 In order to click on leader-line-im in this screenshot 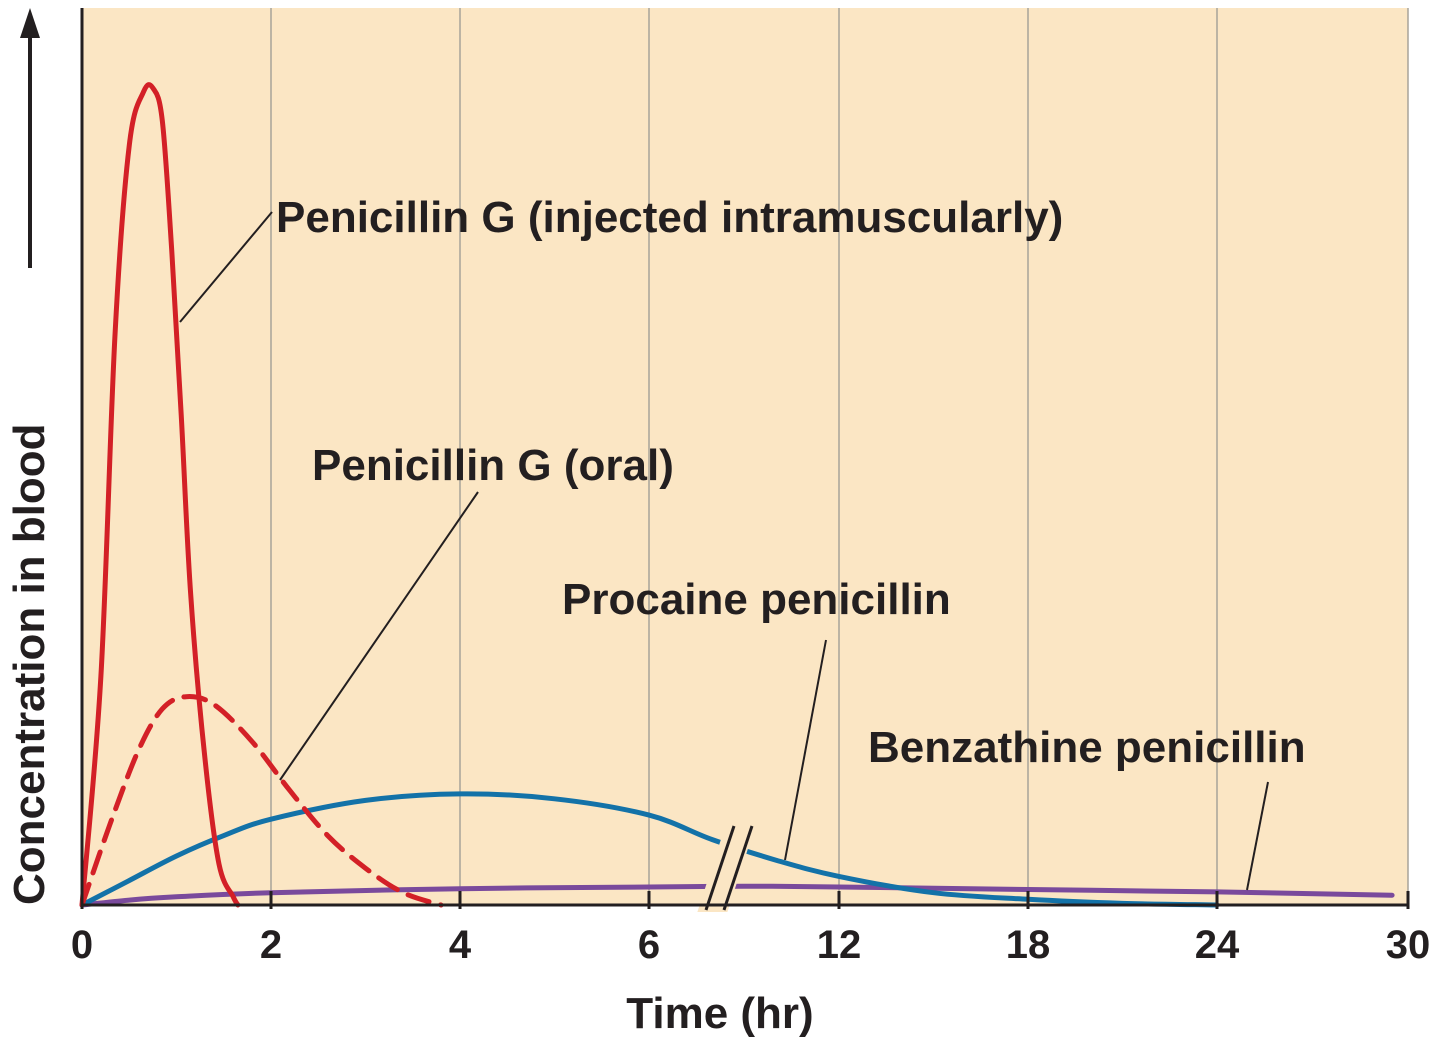, I will do `click(226, 267)`.